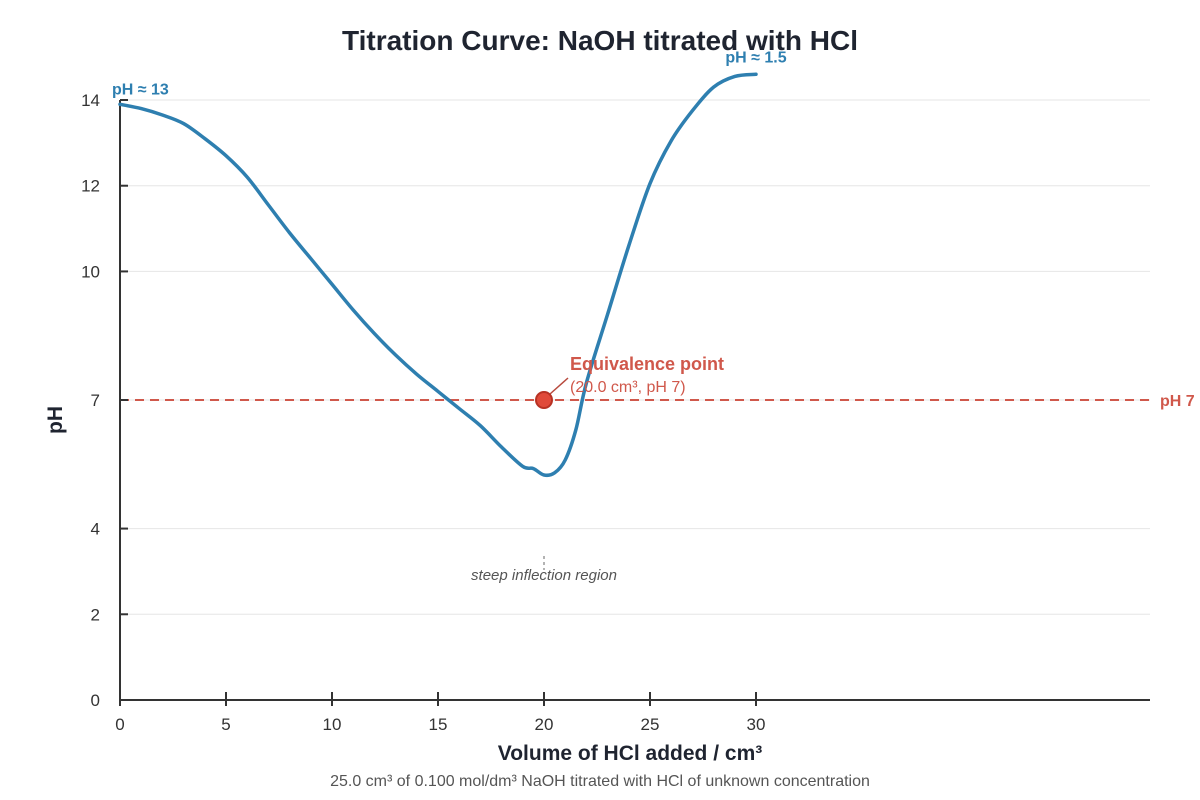 Image resolution: width=1200 pixels, height=800 pixels. Describe the element at coordinates (332, 724) in the screenshot. I see `x-tick-label-10: 10` at that location.